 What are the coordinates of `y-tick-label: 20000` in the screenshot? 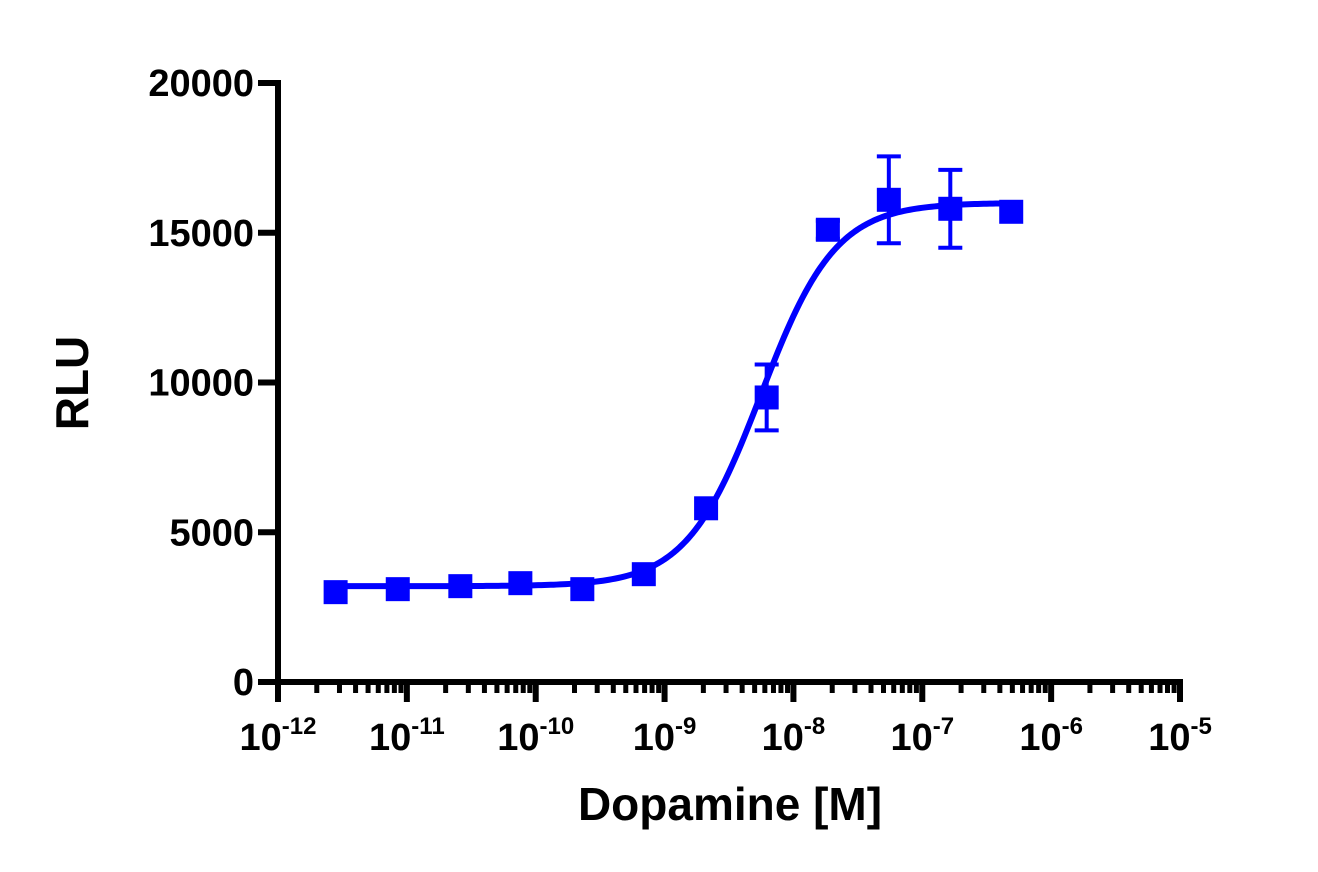 It's located at (201, 84).